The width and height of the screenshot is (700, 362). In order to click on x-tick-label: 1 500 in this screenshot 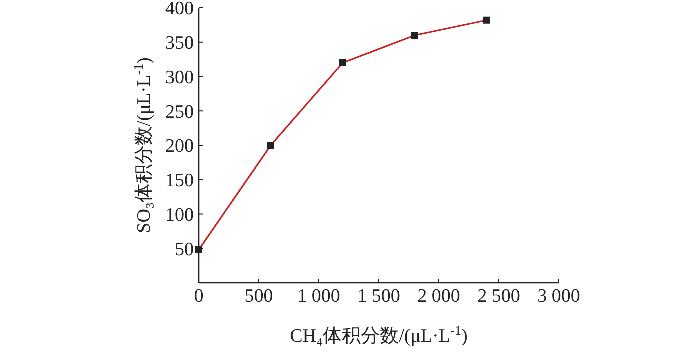, I will do `click(379, 296)`.